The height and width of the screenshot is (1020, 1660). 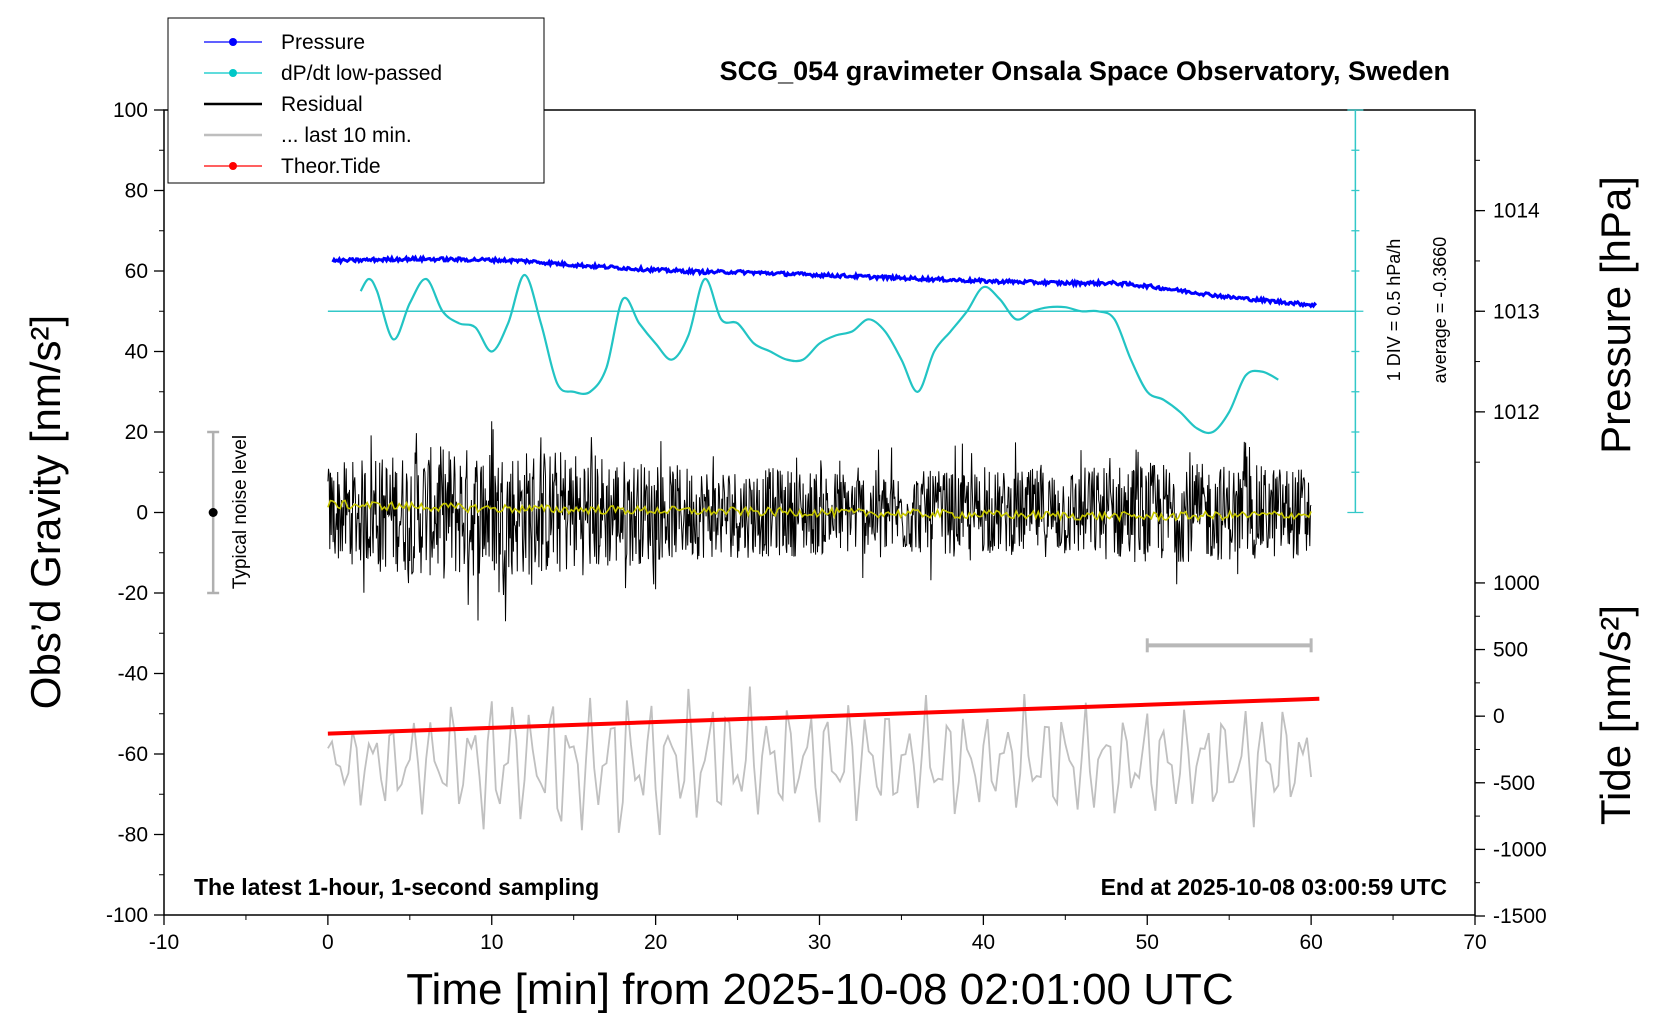 I want to click on pressure-tick-label: 1013, so click(x=1516, y=311).